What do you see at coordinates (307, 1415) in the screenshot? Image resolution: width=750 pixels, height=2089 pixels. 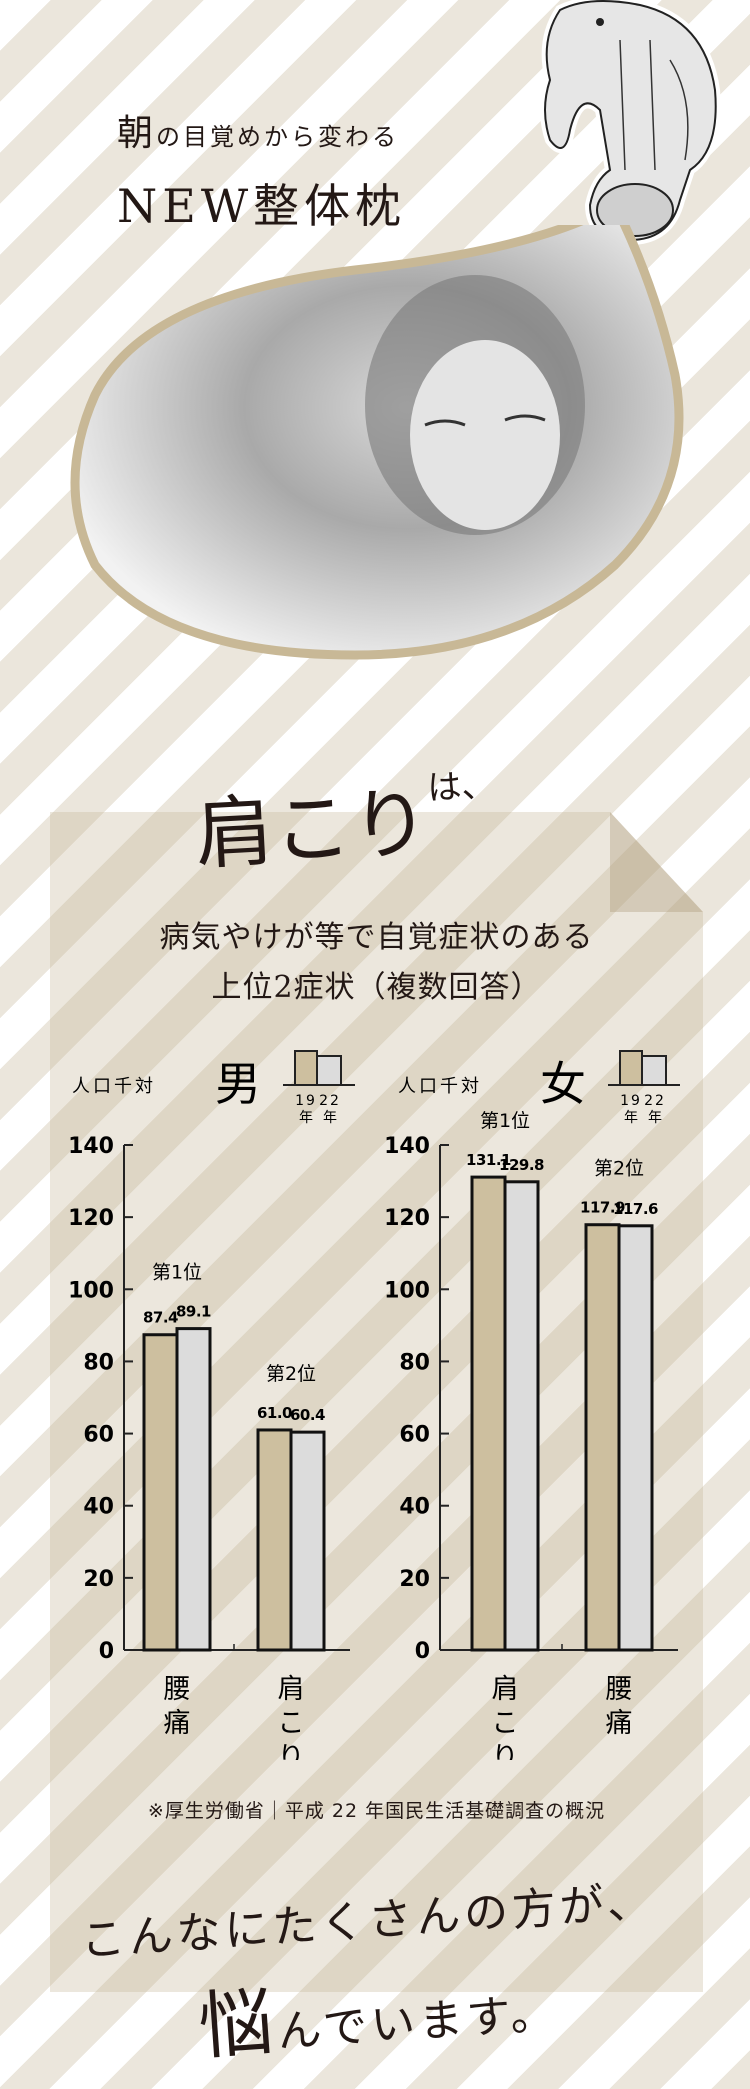 I see `data-label: 60.4` at bounding box center [307, 1415].